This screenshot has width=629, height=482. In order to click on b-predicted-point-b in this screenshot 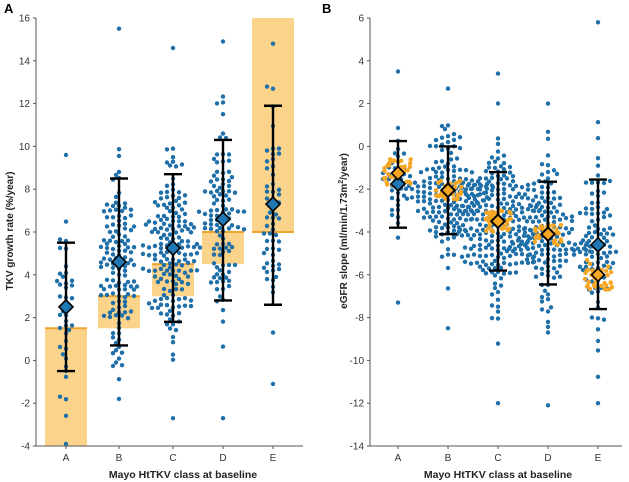, I will do `click(461, 187)`.